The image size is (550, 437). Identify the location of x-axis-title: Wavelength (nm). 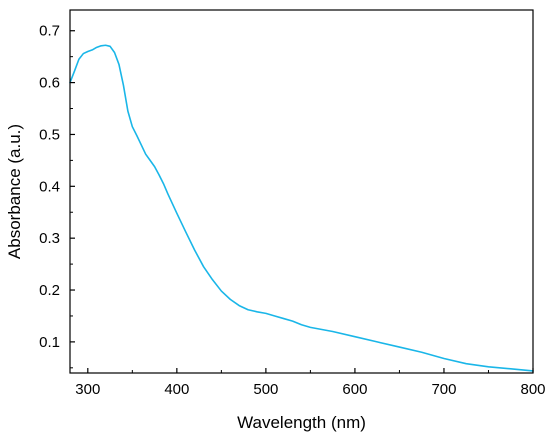
(301, 422).